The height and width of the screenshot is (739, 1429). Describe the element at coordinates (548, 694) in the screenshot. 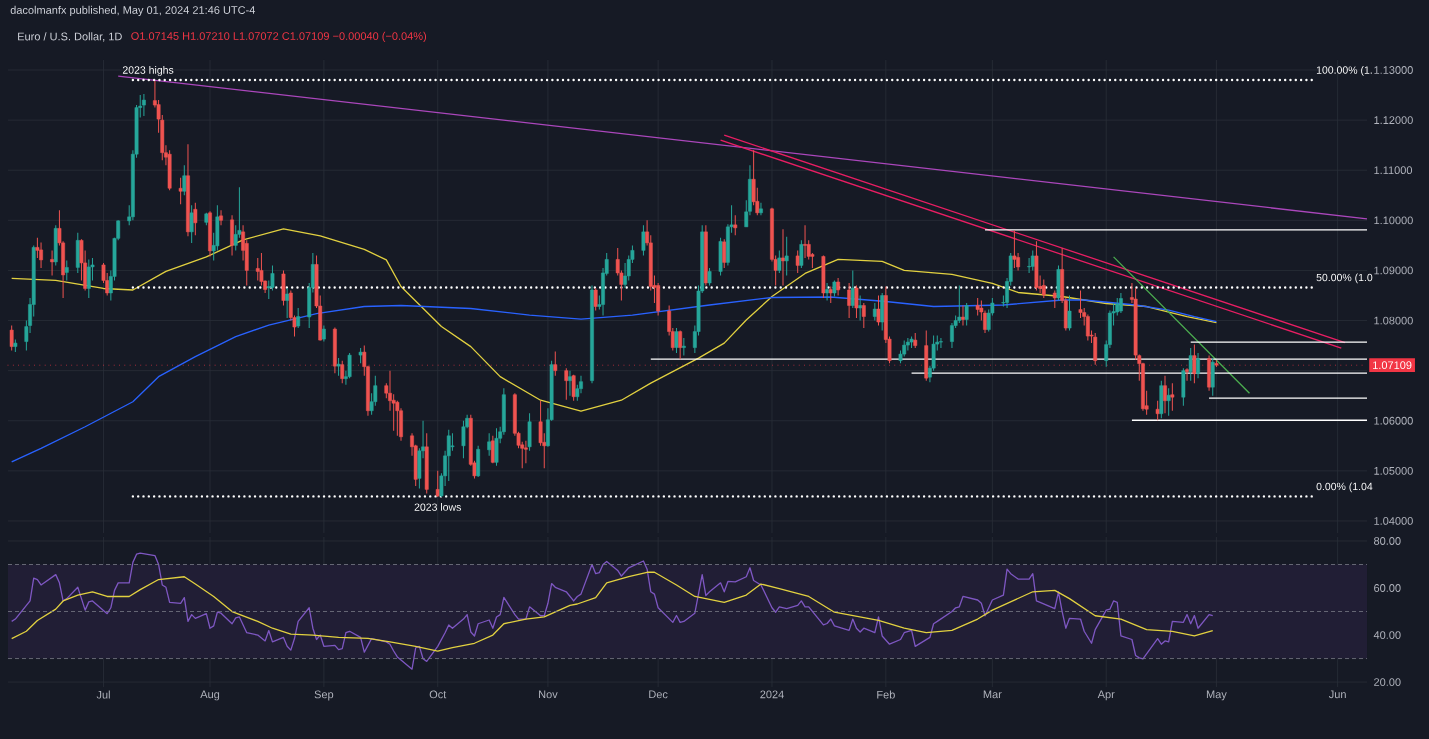

I see `x-tick-label: Nov` at that location.